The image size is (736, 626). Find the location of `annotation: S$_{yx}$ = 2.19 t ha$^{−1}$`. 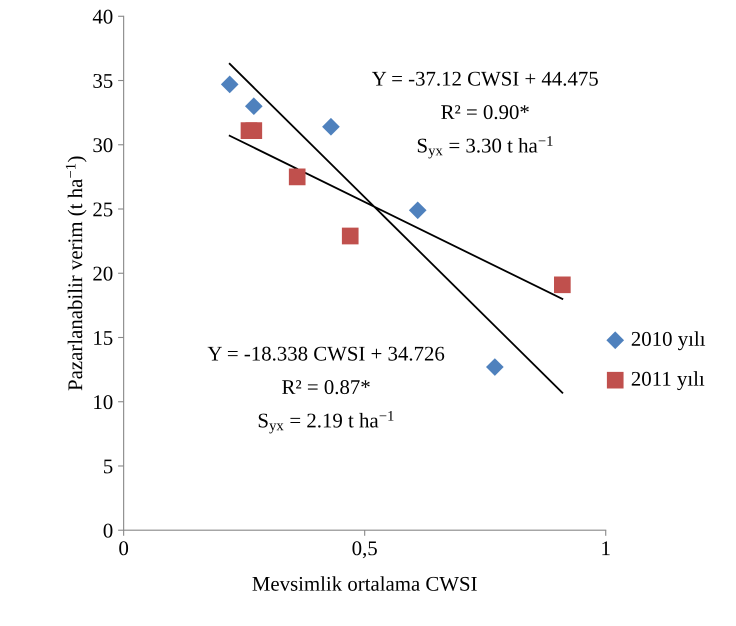

annotation: S$_{yx}$ = 2.19 t ha$^{−1}$ is located at coordinates (326, 422).